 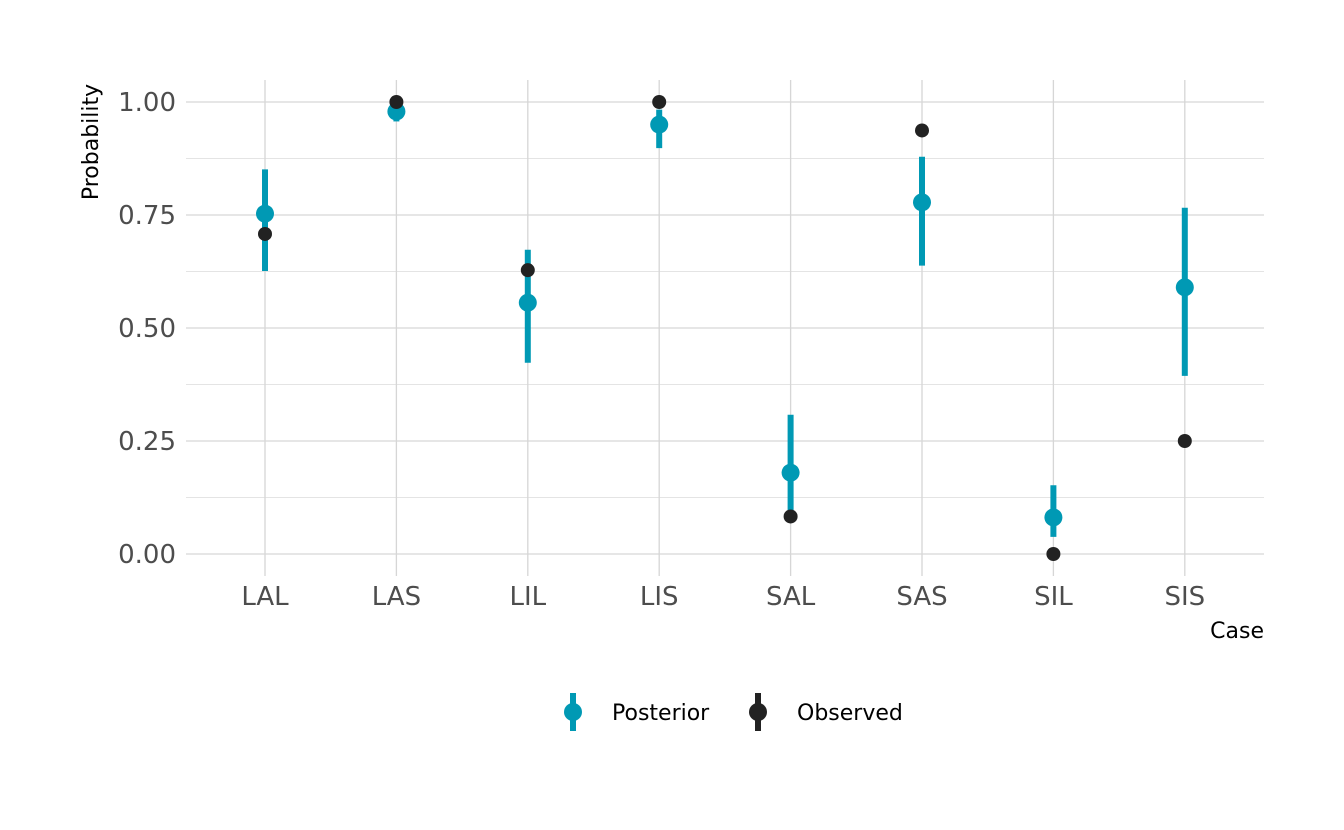 I want to click on legend-key-posterior, so click(x=573, y=712).